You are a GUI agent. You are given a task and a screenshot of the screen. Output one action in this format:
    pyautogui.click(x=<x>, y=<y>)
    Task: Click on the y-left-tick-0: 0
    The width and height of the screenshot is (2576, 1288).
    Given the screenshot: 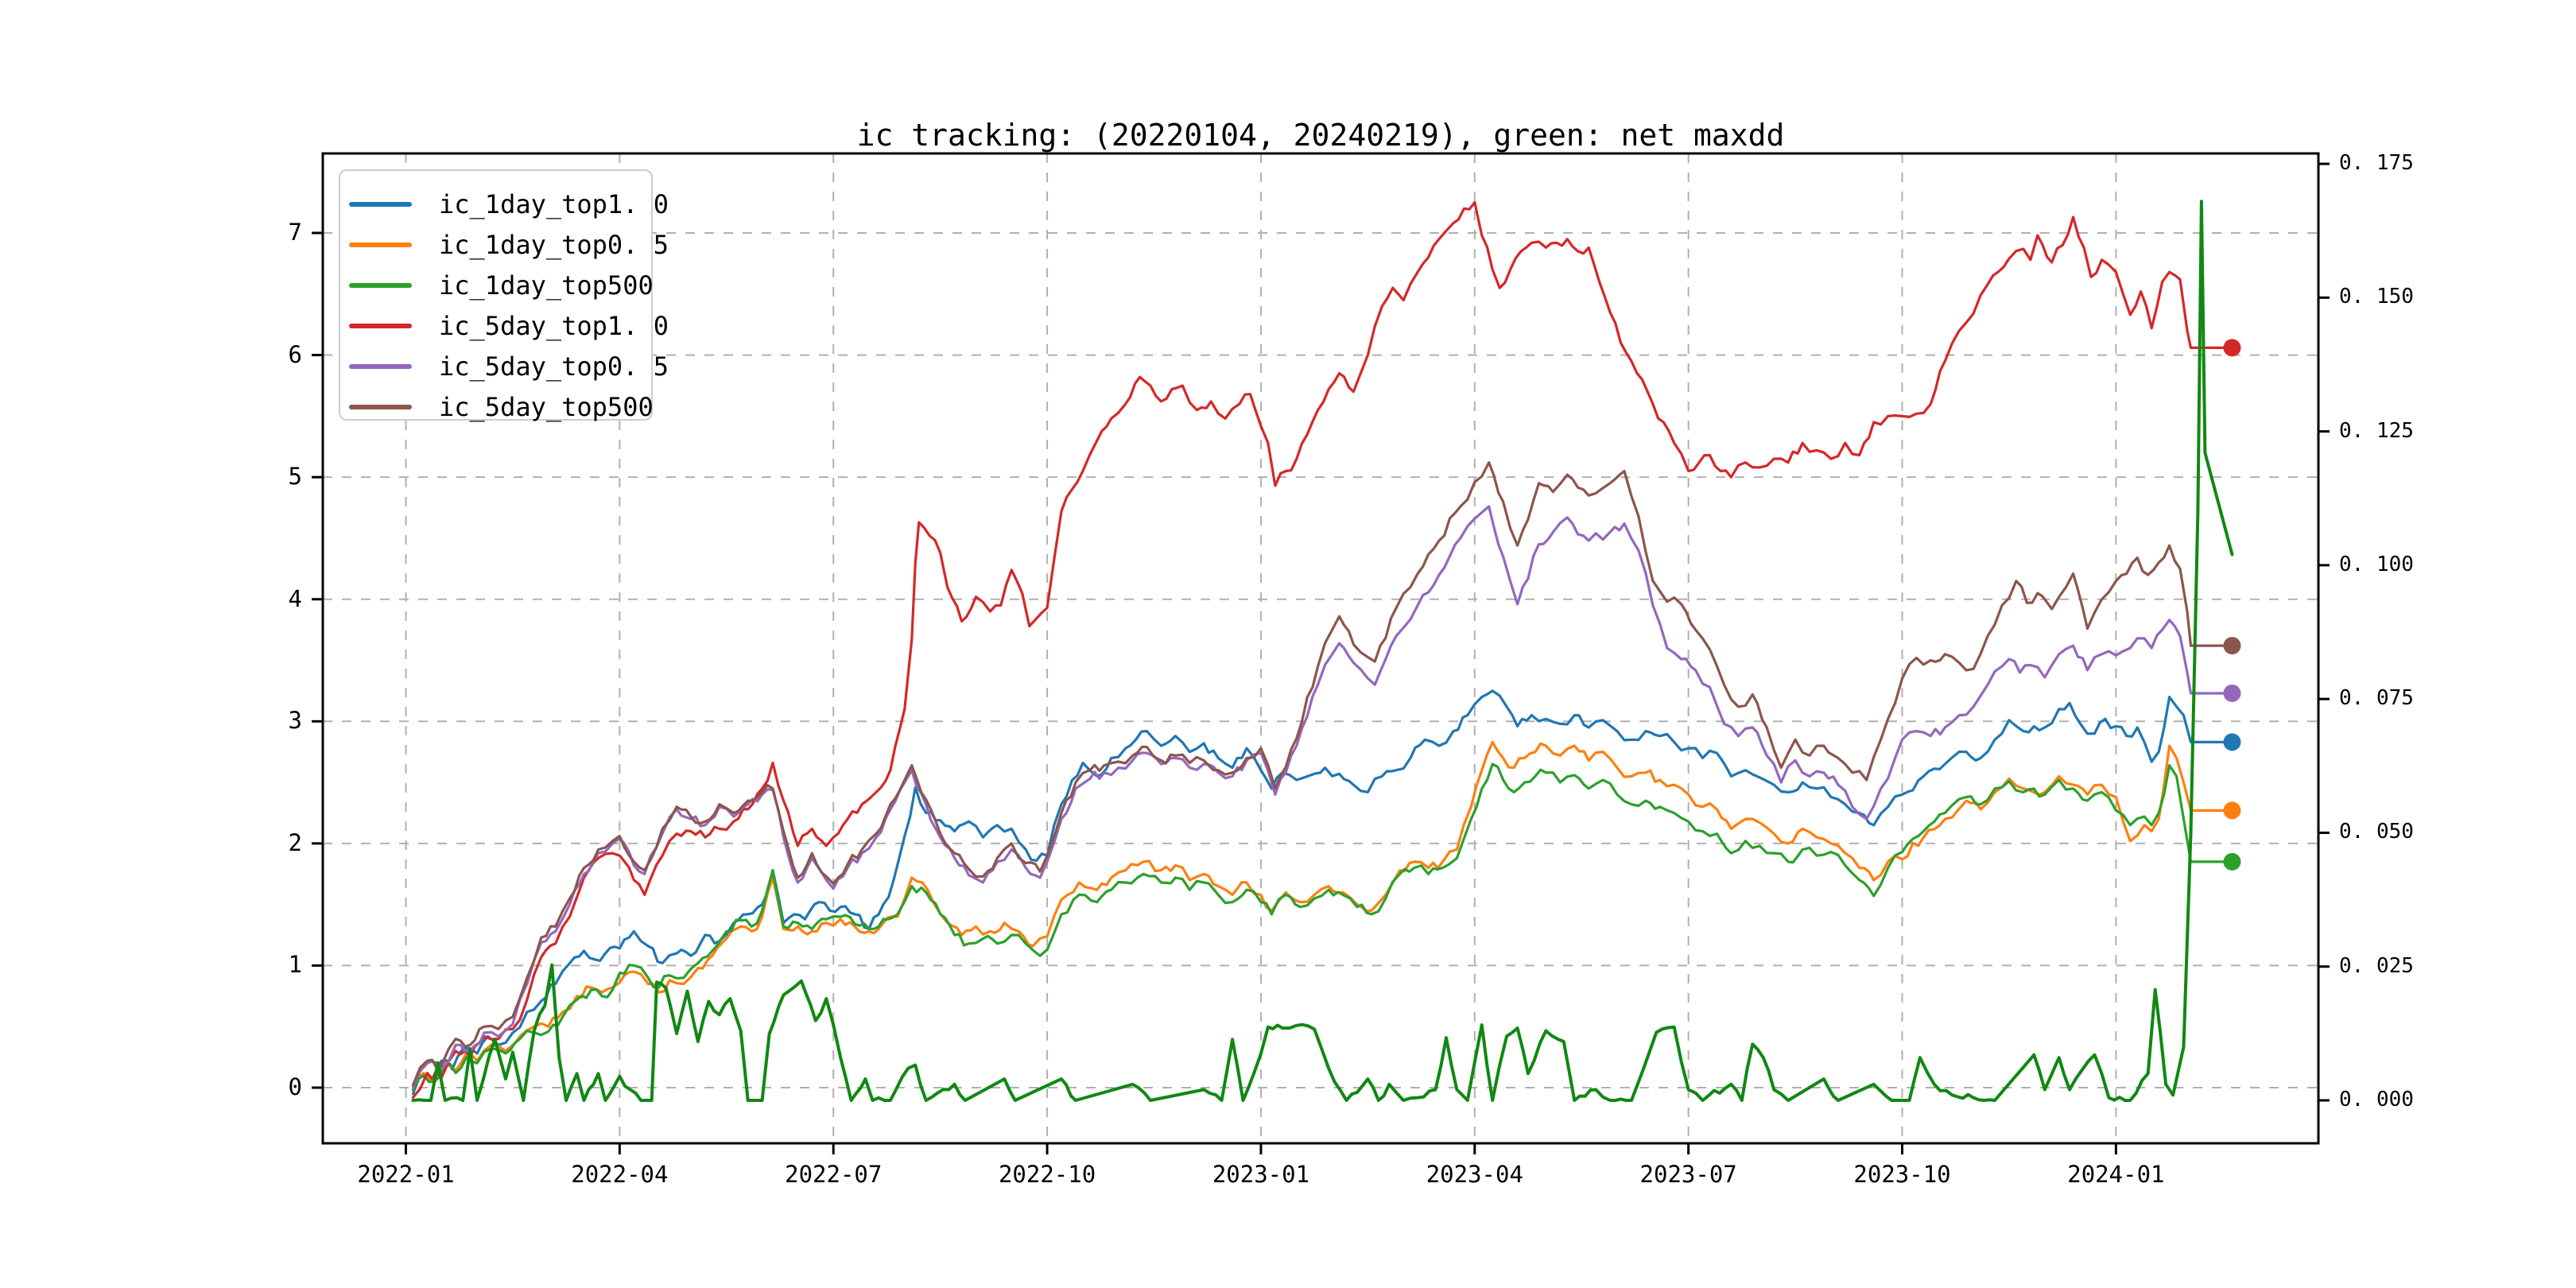 What is the action you would take?
    pyautogui.click(x=295, y=1086)
    